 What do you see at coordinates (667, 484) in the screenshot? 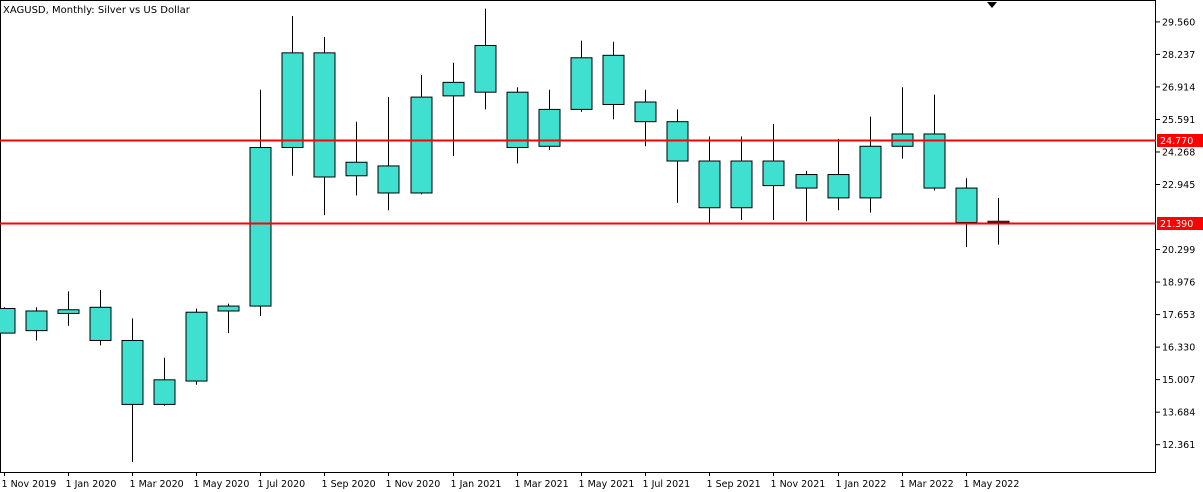
I see `x-tick-label: 1 Jul 2021` at bounding box center [667, 484].